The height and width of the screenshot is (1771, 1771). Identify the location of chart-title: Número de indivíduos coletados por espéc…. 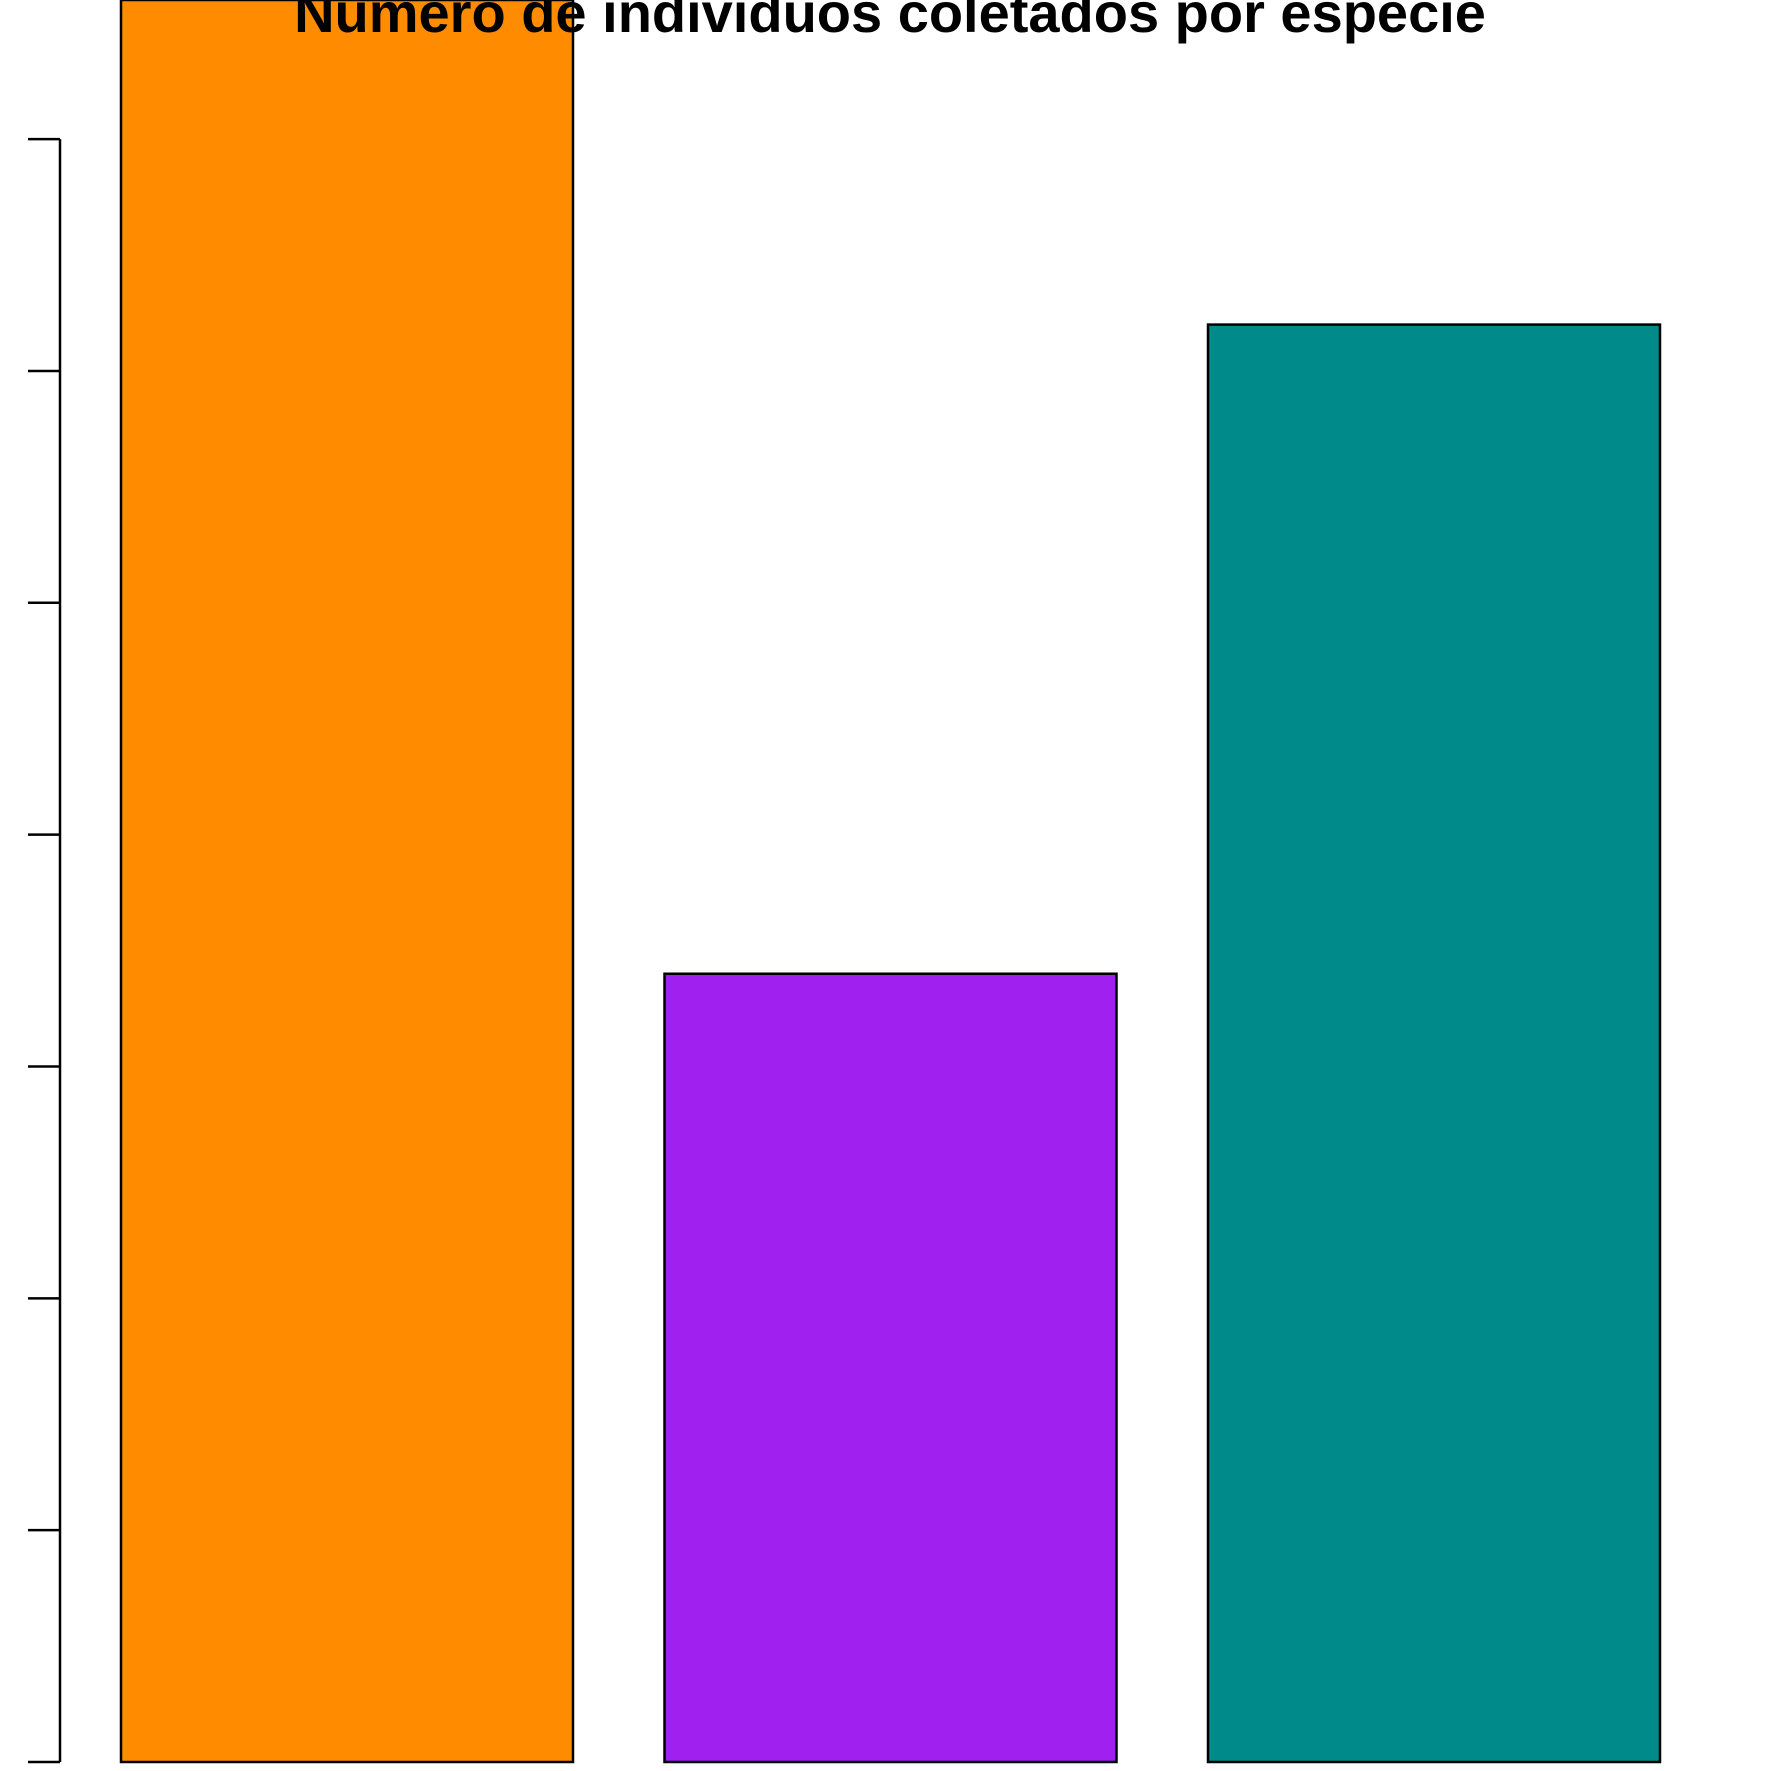
(890, 22).